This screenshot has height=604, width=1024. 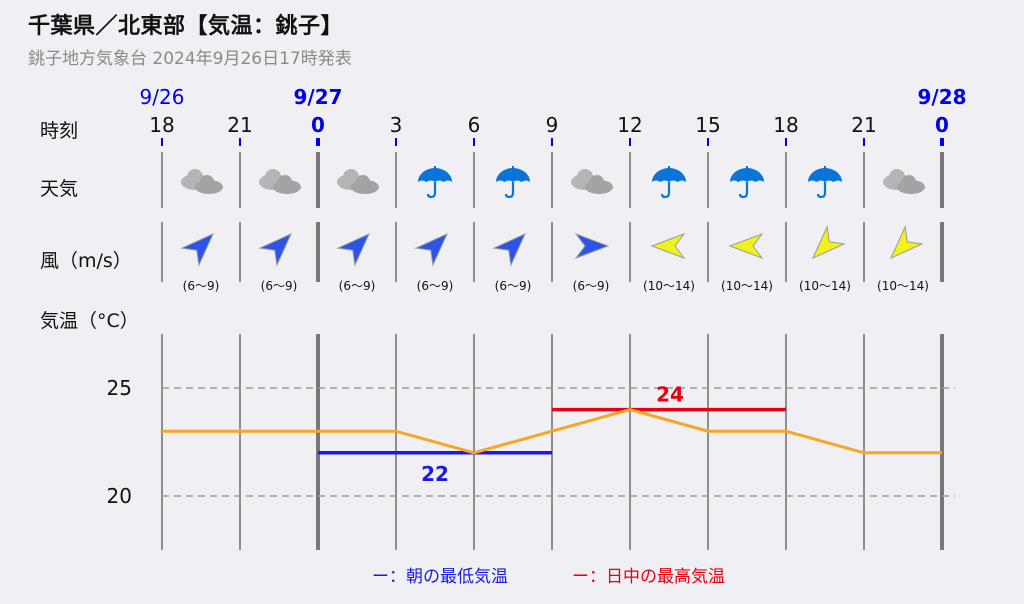 What do you see at coordinates (89, 321) in the screenshot?
I see `temperature-row-label: 気温（°C）` at bounding box center [89, 321].